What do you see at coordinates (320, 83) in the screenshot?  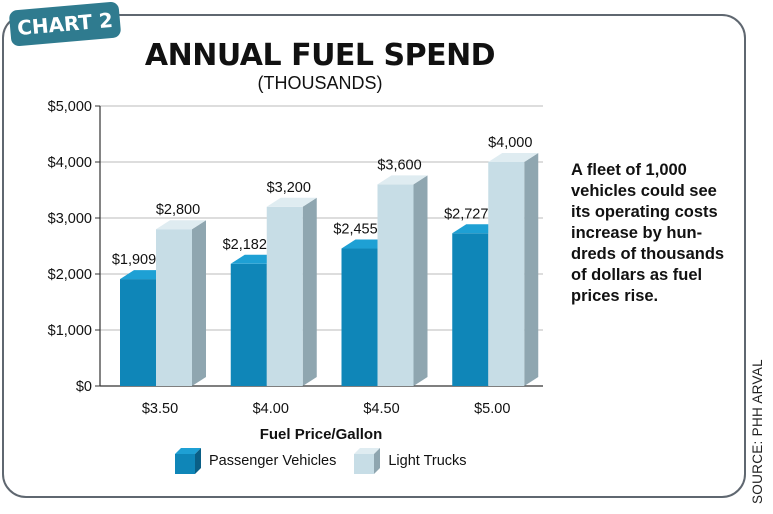 I see `chart-subtitle: (THOUSANDS)` at bounding box center [320, 83].